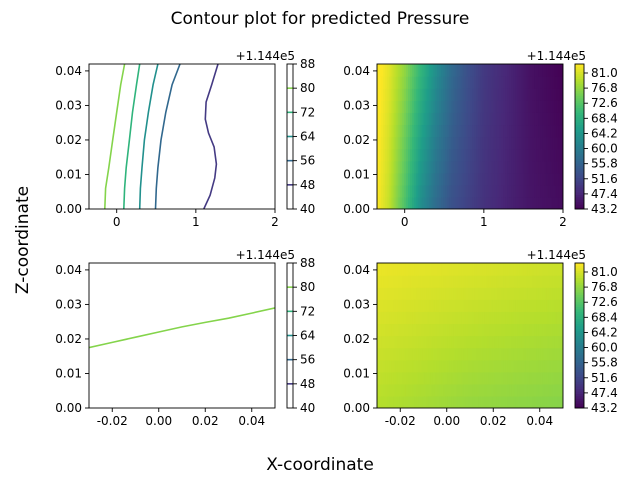 Image resolution: width=640 pixels, height=480 pixels. What do you see at coordinates (196, 222) in the screenshot?
I see `x-tick-label: 1` at bounding box center [196, 222].